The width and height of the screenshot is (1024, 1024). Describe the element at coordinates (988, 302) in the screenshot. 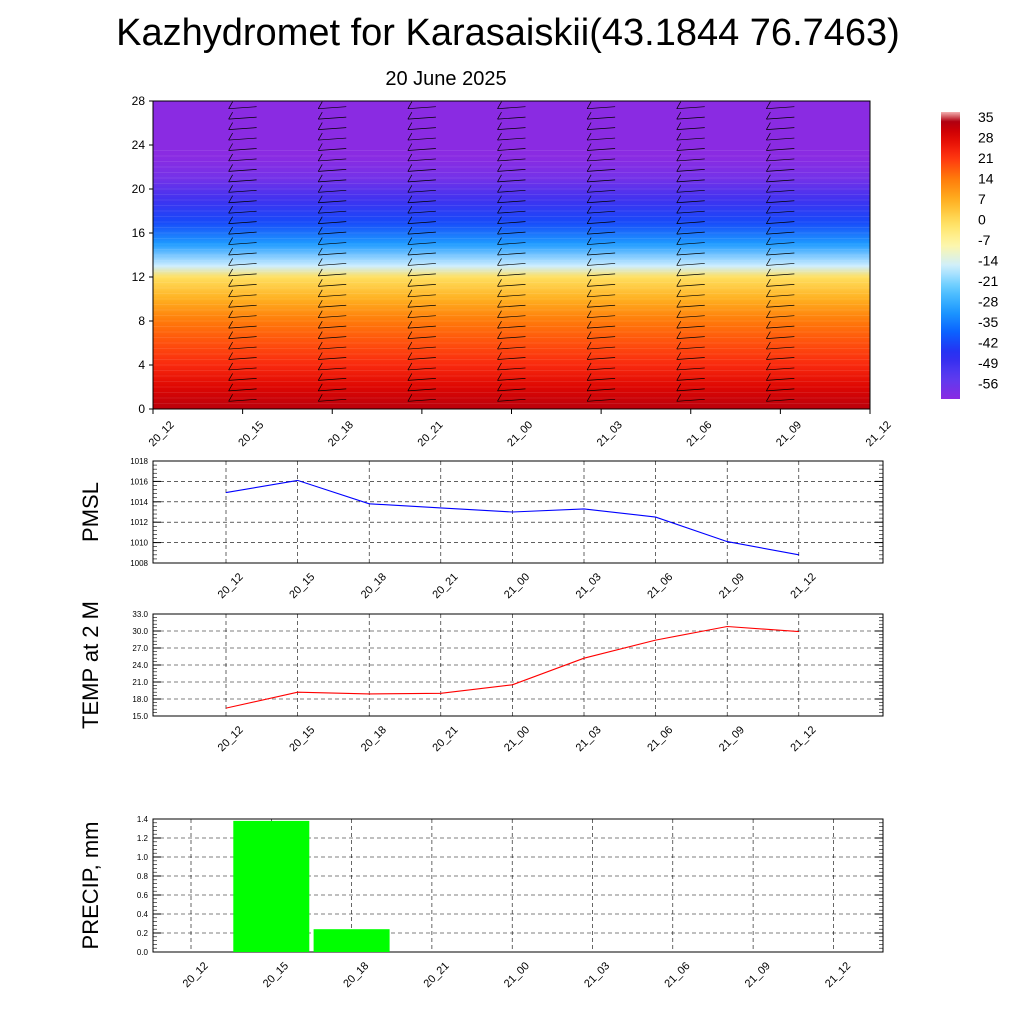

I see `colorbar-label: -28` at that location.